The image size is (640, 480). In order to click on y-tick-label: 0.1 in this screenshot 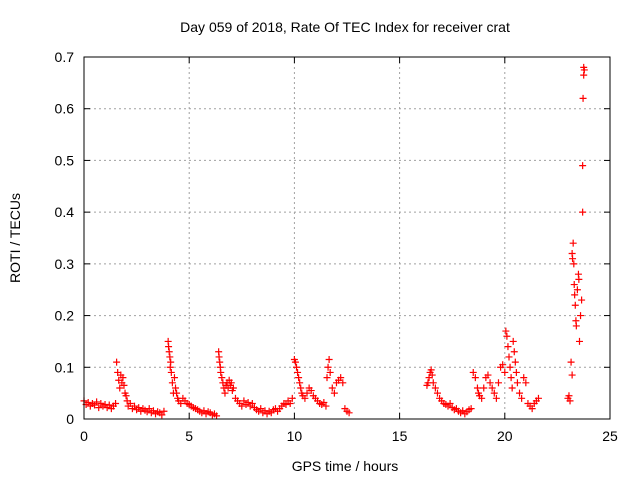, I will do `click(65, 367)`.